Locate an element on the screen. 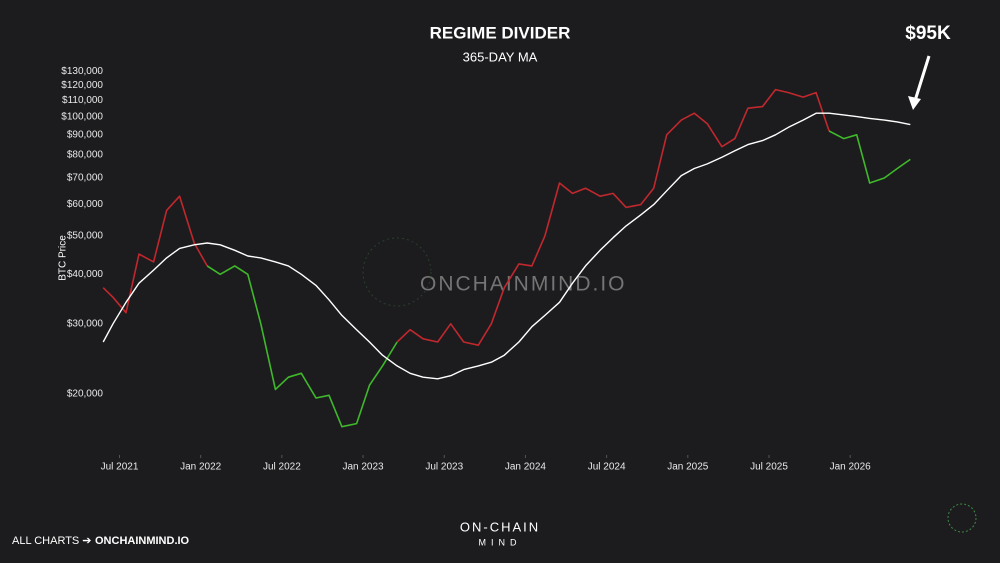  y-tick-label: $80,000 is located at coordinates (85, 155).